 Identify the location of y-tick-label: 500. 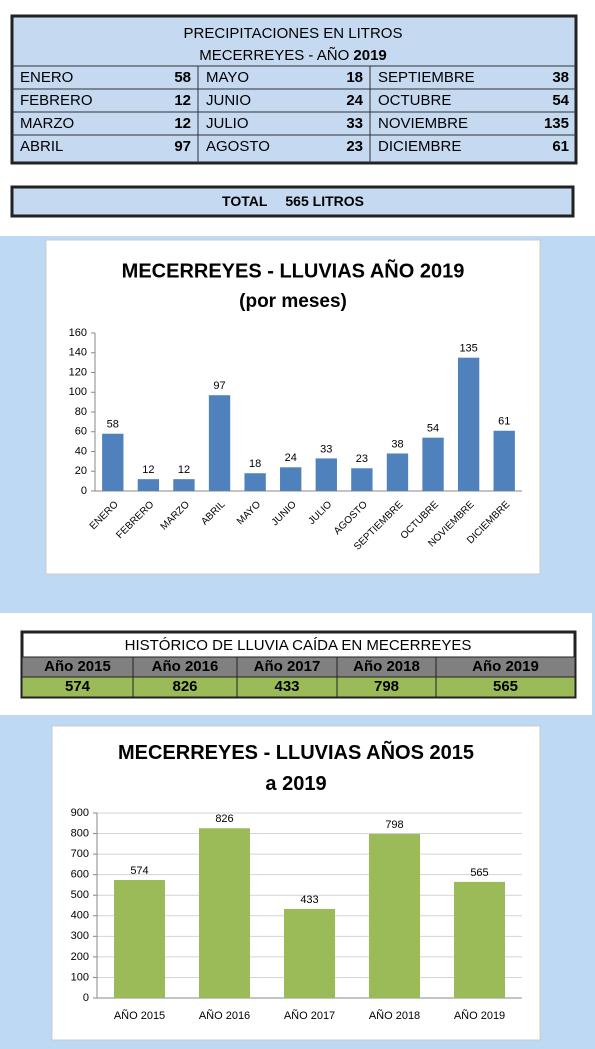
(80, 895).